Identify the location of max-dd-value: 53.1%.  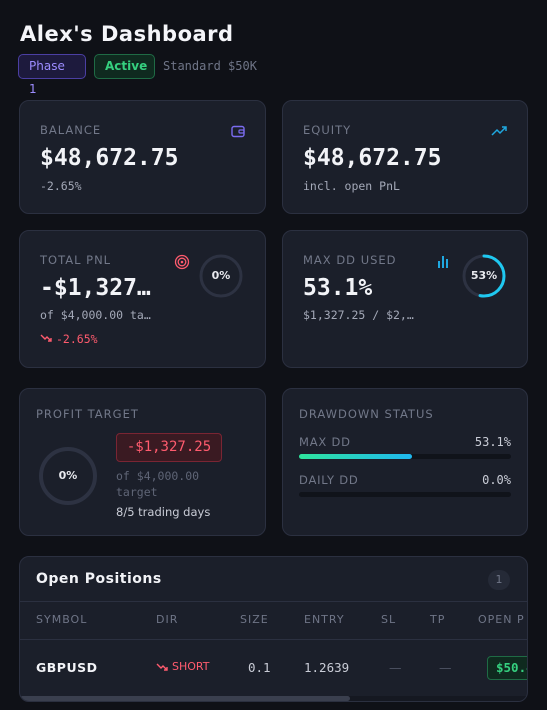
(338, 288).